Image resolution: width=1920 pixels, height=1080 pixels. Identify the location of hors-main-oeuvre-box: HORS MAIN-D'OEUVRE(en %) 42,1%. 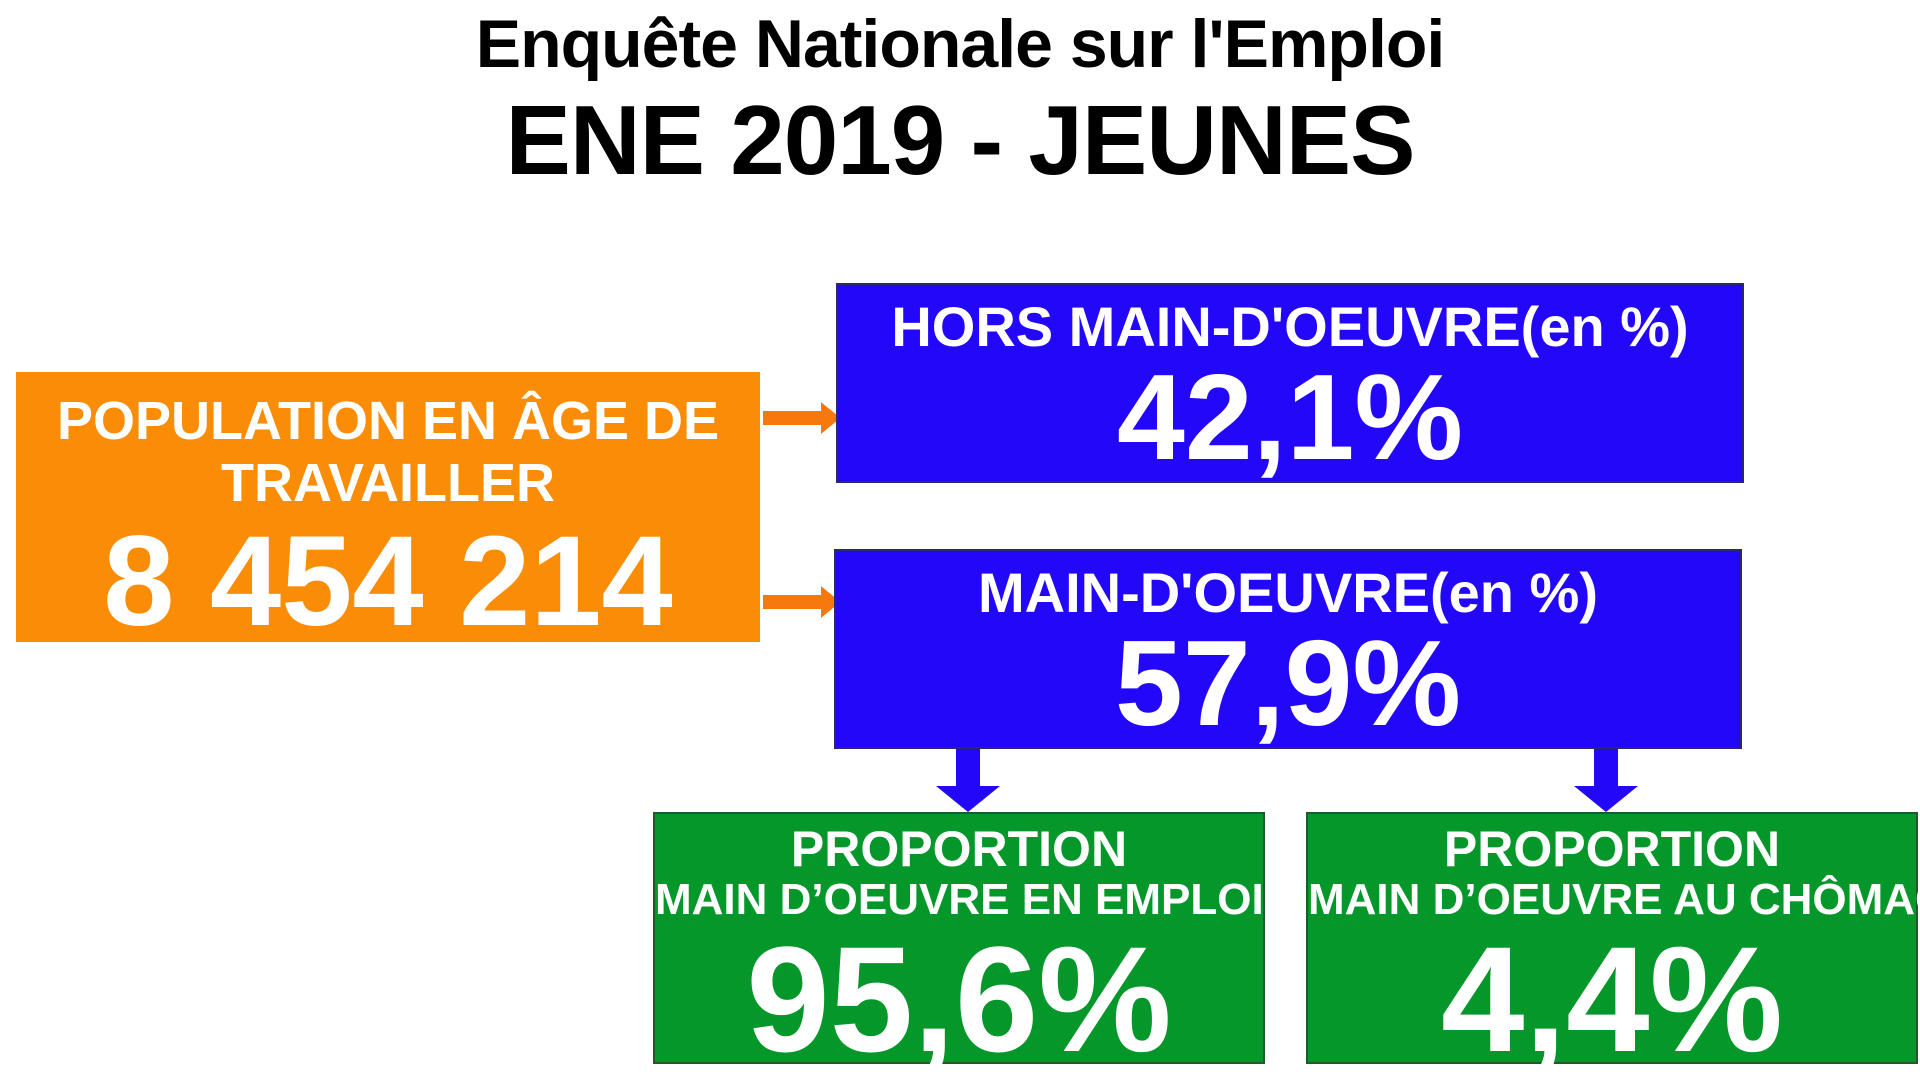
(1290, 383).